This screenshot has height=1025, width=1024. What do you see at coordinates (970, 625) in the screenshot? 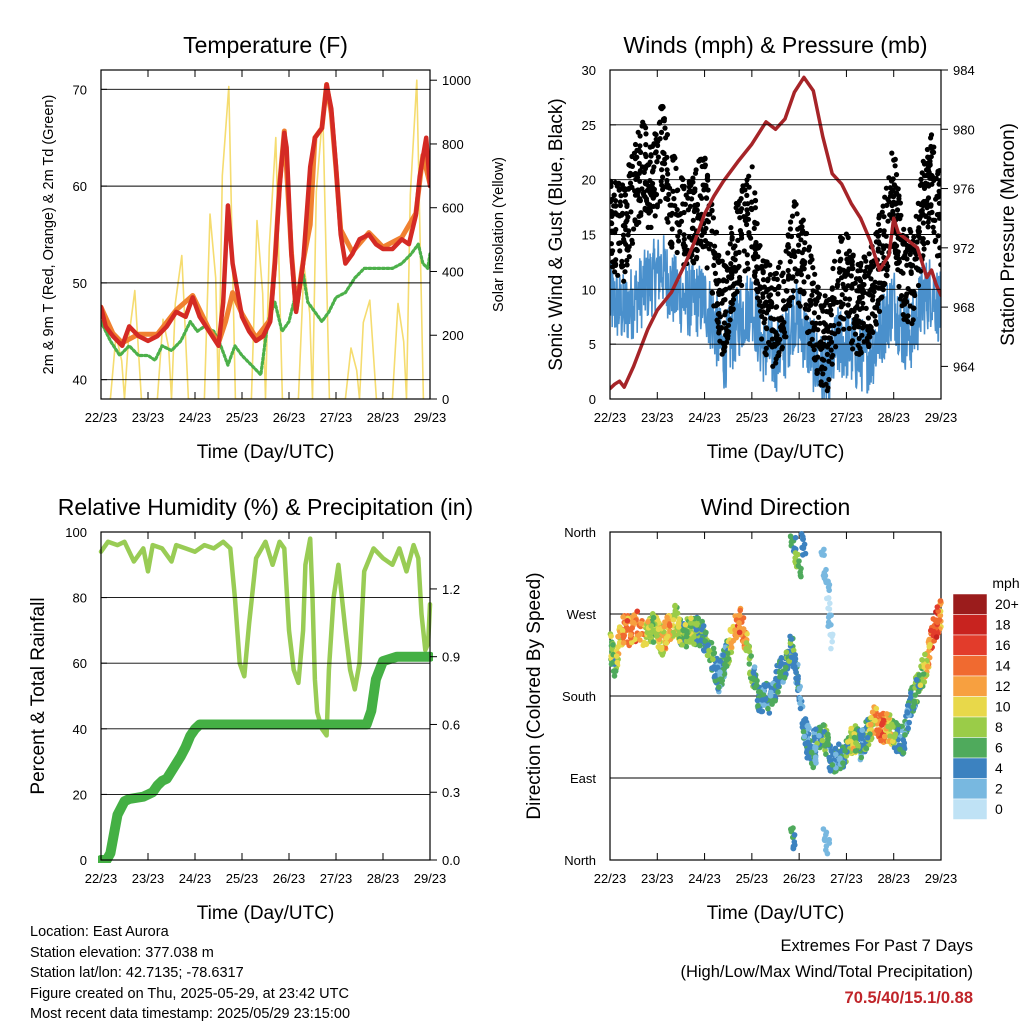
I see `legend-swatch` at bounding box center [970, 625].